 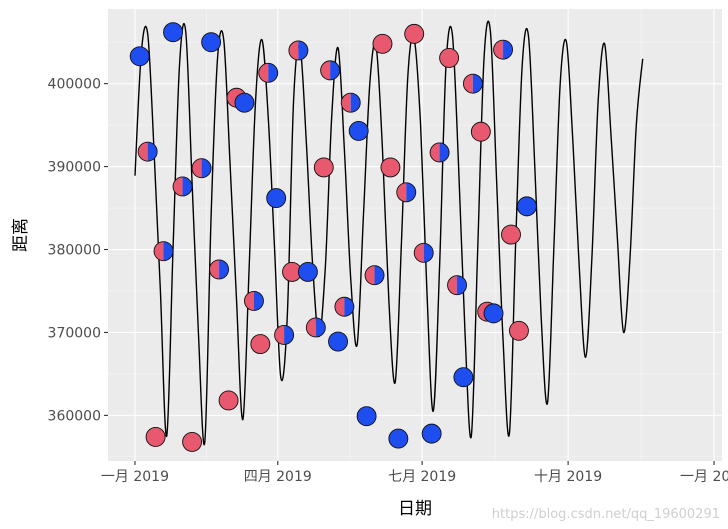 What do you see at coordinates (568, 477) in the screenshot?
I see `x-tick-label: 十月 2019` at bounding box center [568, 477].